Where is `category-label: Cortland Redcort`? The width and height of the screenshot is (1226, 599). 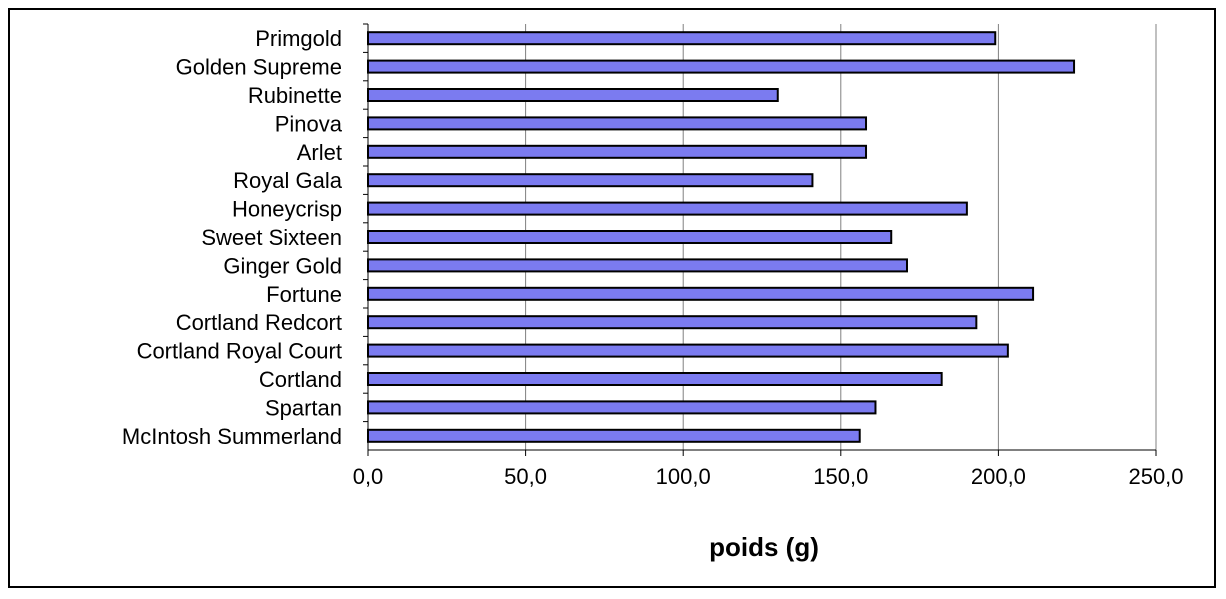
category-label: Cortland Redcort is located at coordinates (259, 322).